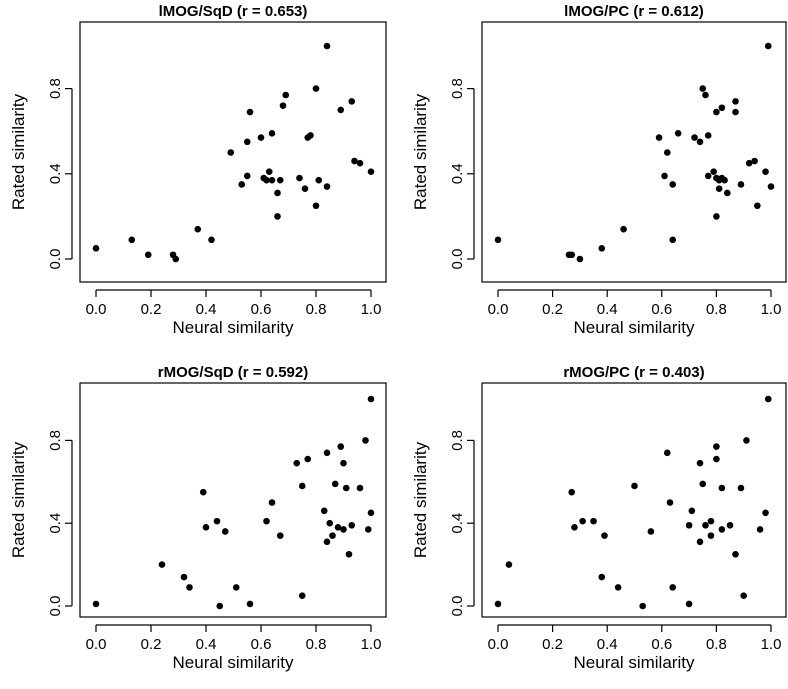 This screenshot has width=788, height=689. Describe the element at coordinates (233, 11) in the screenshot. I see `panel-title: lMOG/SqD (r = 0.653)` at that location.